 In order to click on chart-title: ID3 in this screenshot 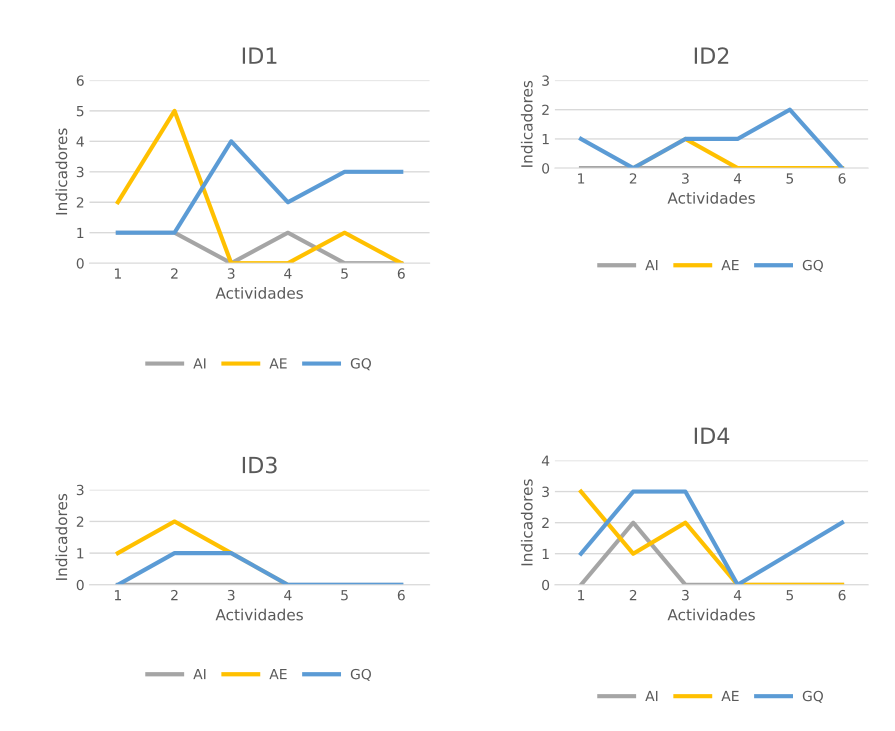, I will do `click(259, 465)`.